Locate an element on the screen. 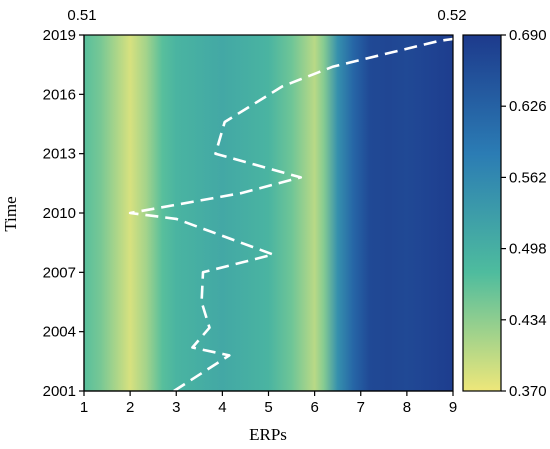  x-tick-label: 4 is located at coordinates (222, 407).